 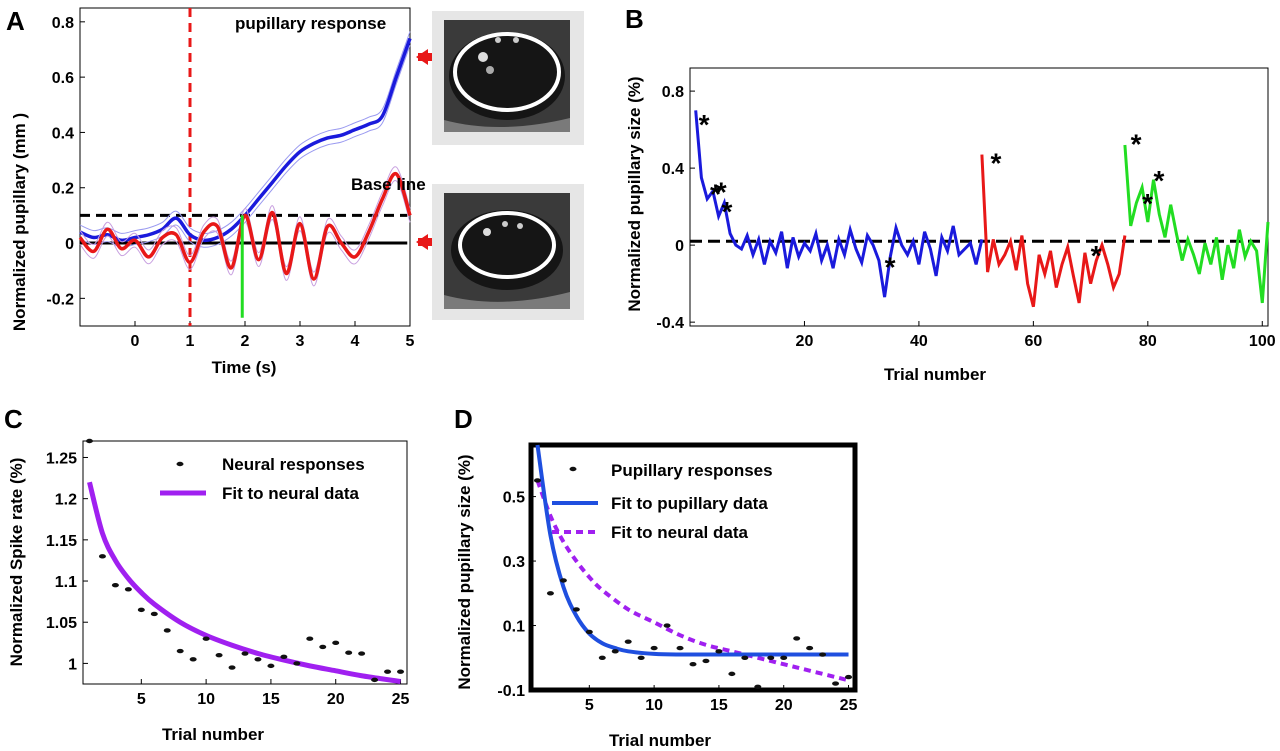 I want to click on sem-upper-line, so click(x=245, y=219).